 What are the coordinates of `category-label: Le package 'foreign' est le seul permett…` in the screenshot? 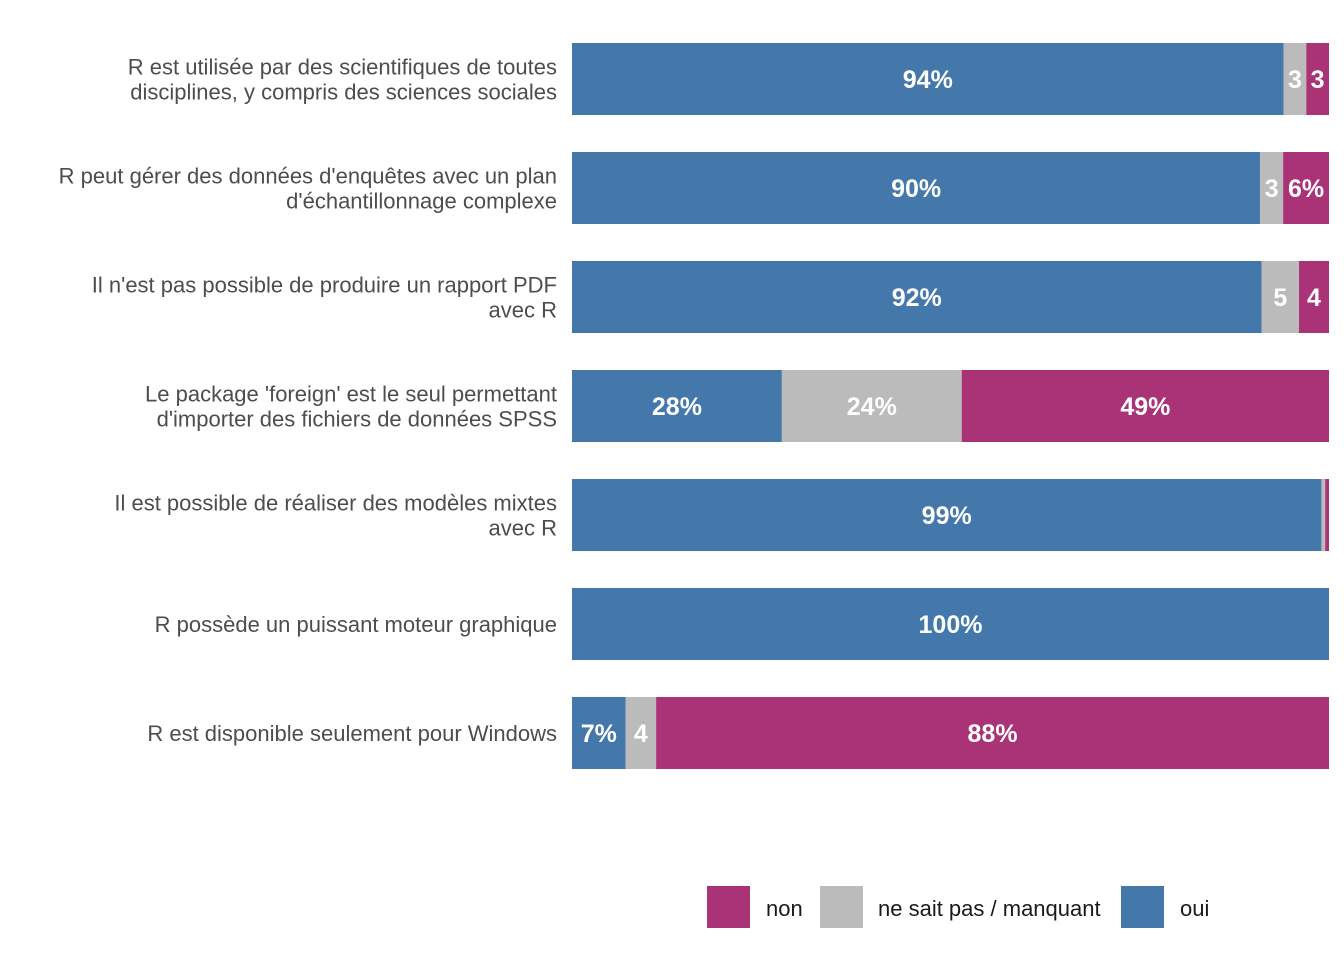 It's located at (351, 394).